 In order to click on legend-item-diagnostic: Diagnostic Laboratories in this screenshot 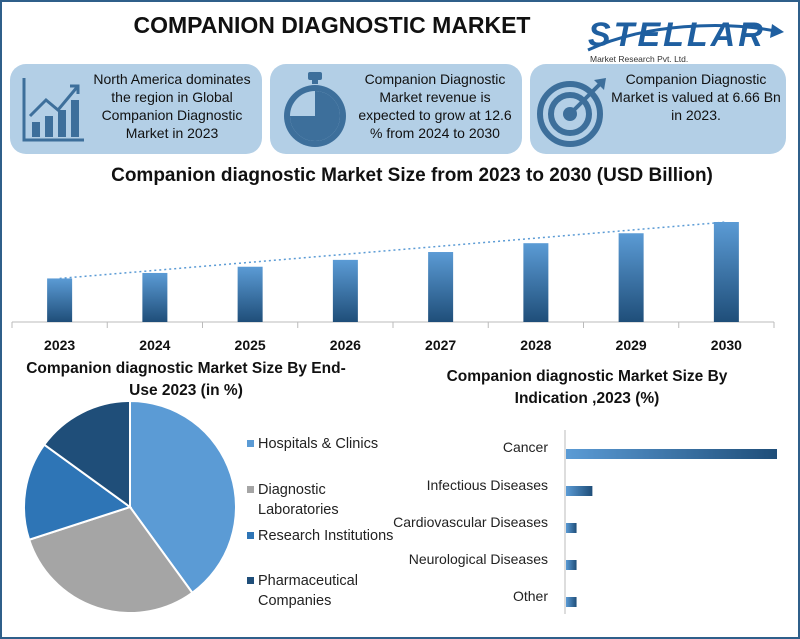, I will do `click(322, 500)`.